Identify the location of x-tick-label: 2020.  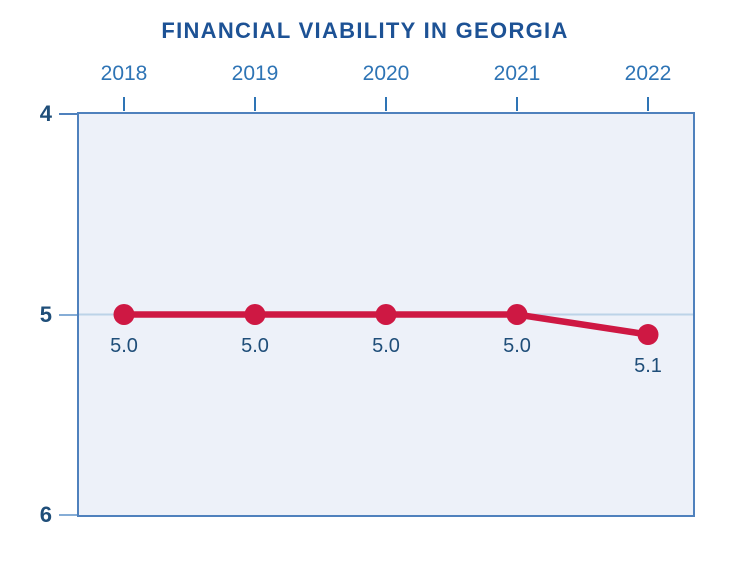
(386, 73).